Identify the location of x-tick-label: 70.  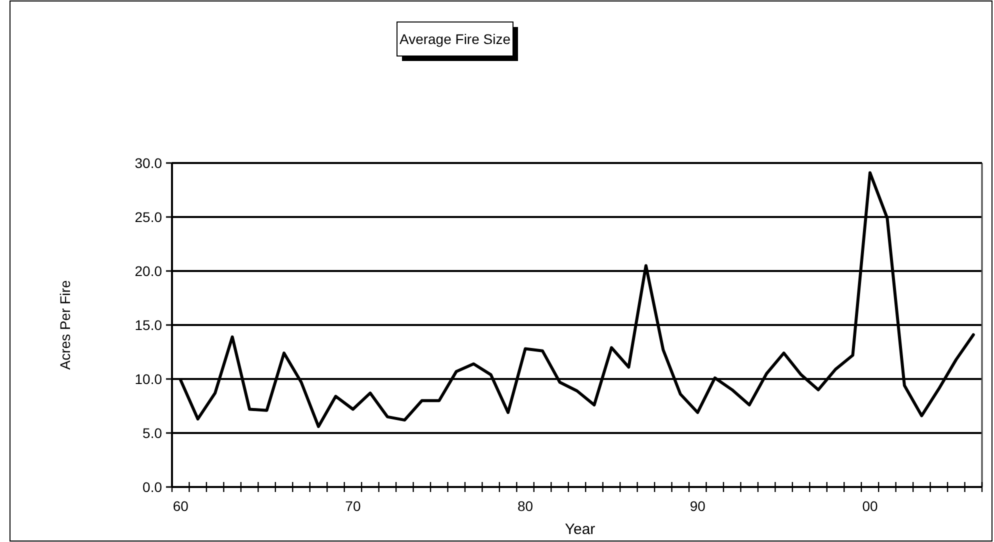
(353, 506).